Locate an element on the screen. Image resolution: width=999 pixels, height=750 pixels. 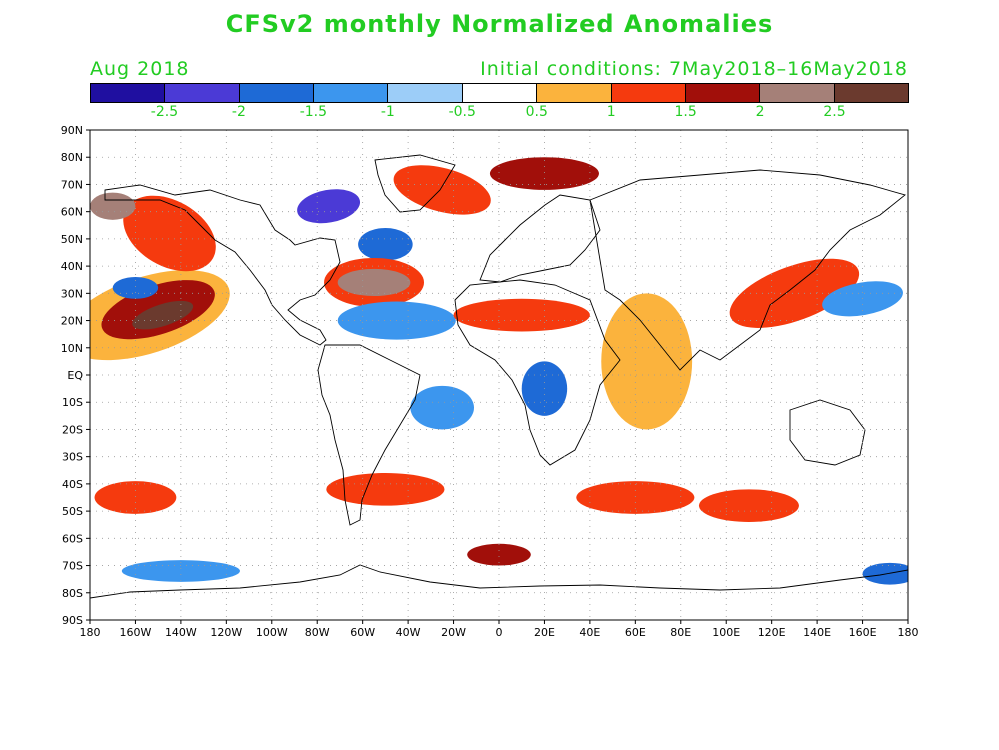
longitude-label: 140E is located at coordinates (817, 632).